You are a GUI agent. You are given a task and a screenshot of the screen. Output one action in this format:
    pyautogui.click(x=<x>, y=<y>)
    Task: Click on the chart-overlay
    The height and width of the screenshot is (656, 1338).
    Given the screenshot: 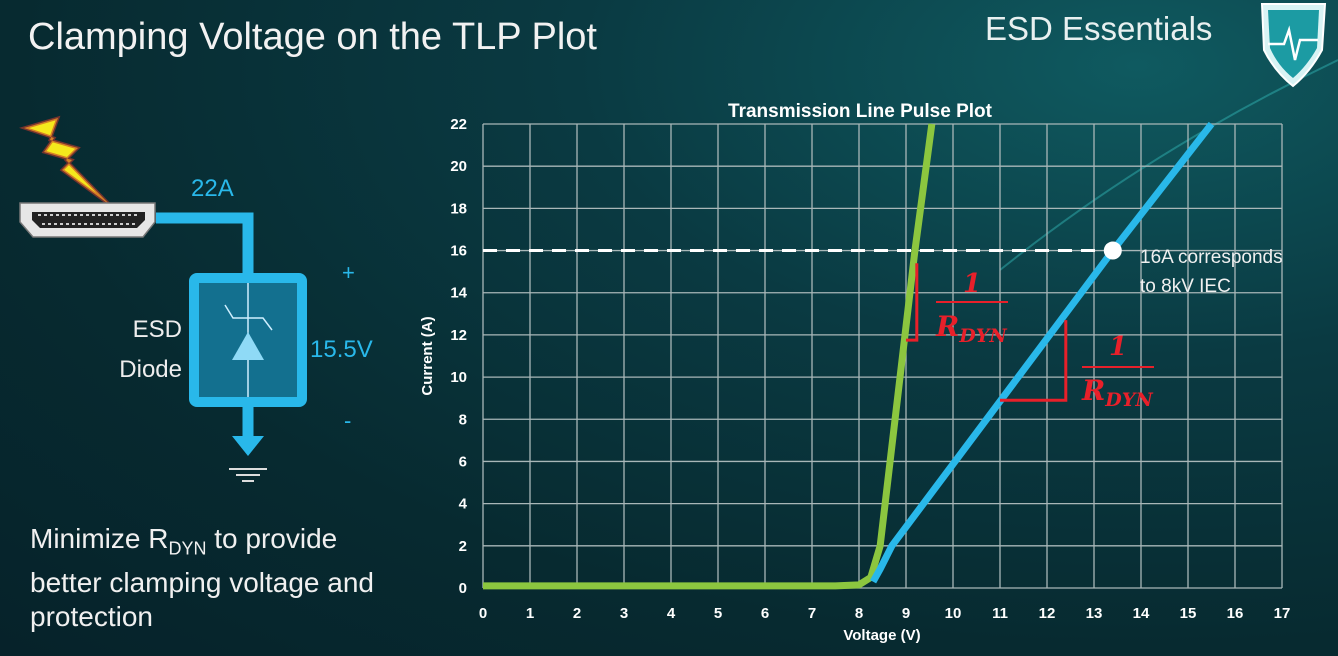 What is the action you would take?
    pyautogui.click(x=1014, y=321)
    